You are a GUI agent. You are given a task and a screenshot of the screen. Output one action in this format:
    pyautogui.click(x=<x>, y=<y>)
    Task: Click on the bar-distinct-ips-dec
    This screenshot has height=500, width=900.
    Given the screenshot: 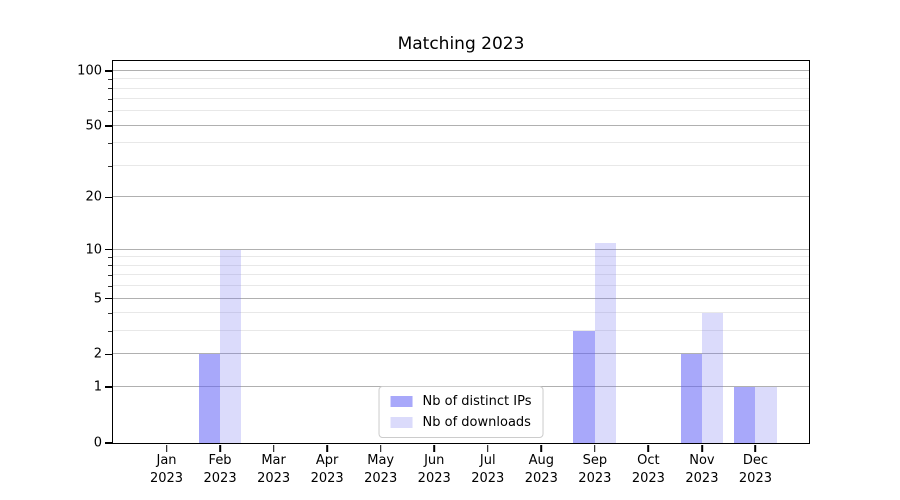 What is the action you would take?
    pyautogui.click(x=745, y=415)
    